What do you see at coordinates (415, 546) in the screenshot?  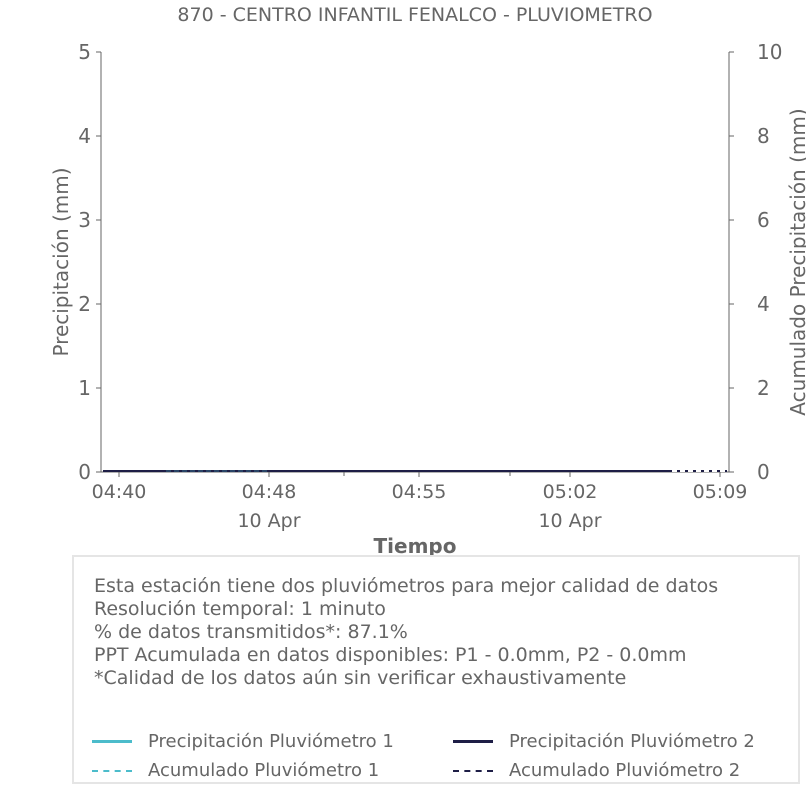 I see `x-axis-label: Tiempo` at bounding box center [415, 546].